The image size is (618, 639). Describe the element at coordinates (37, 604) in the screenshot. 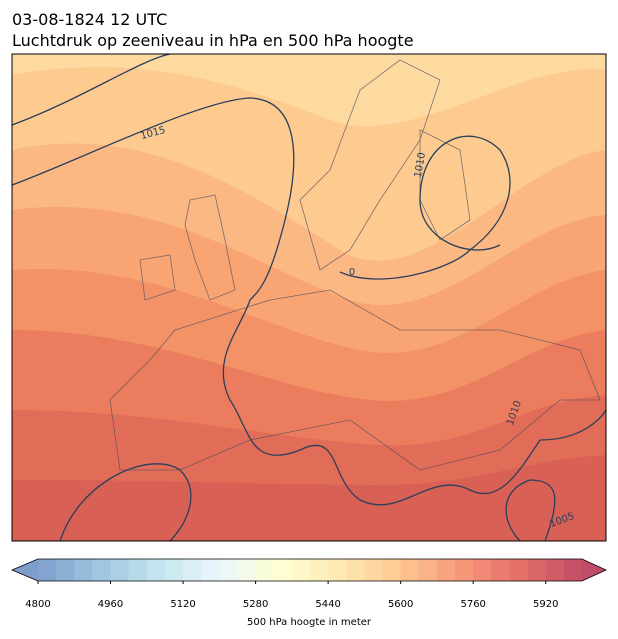

I see `colorbar-tick-label: 4800` at that location.